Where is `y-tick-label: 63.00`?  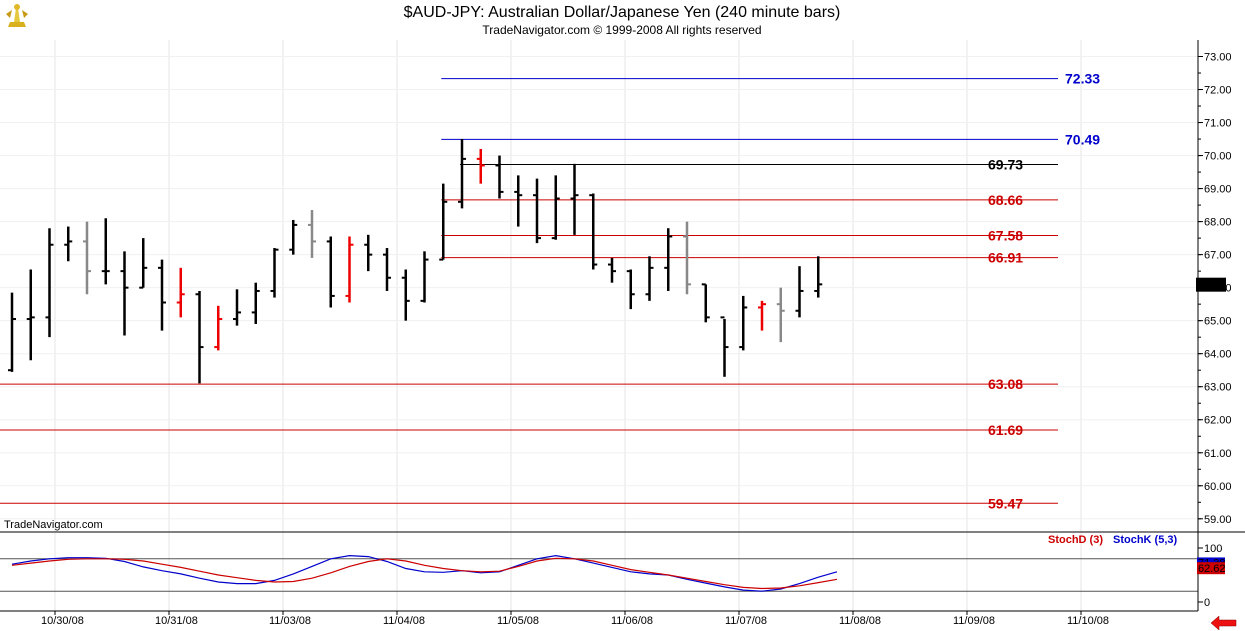
y-tick-label: 63.00 is located at coordinates (1218, 388).